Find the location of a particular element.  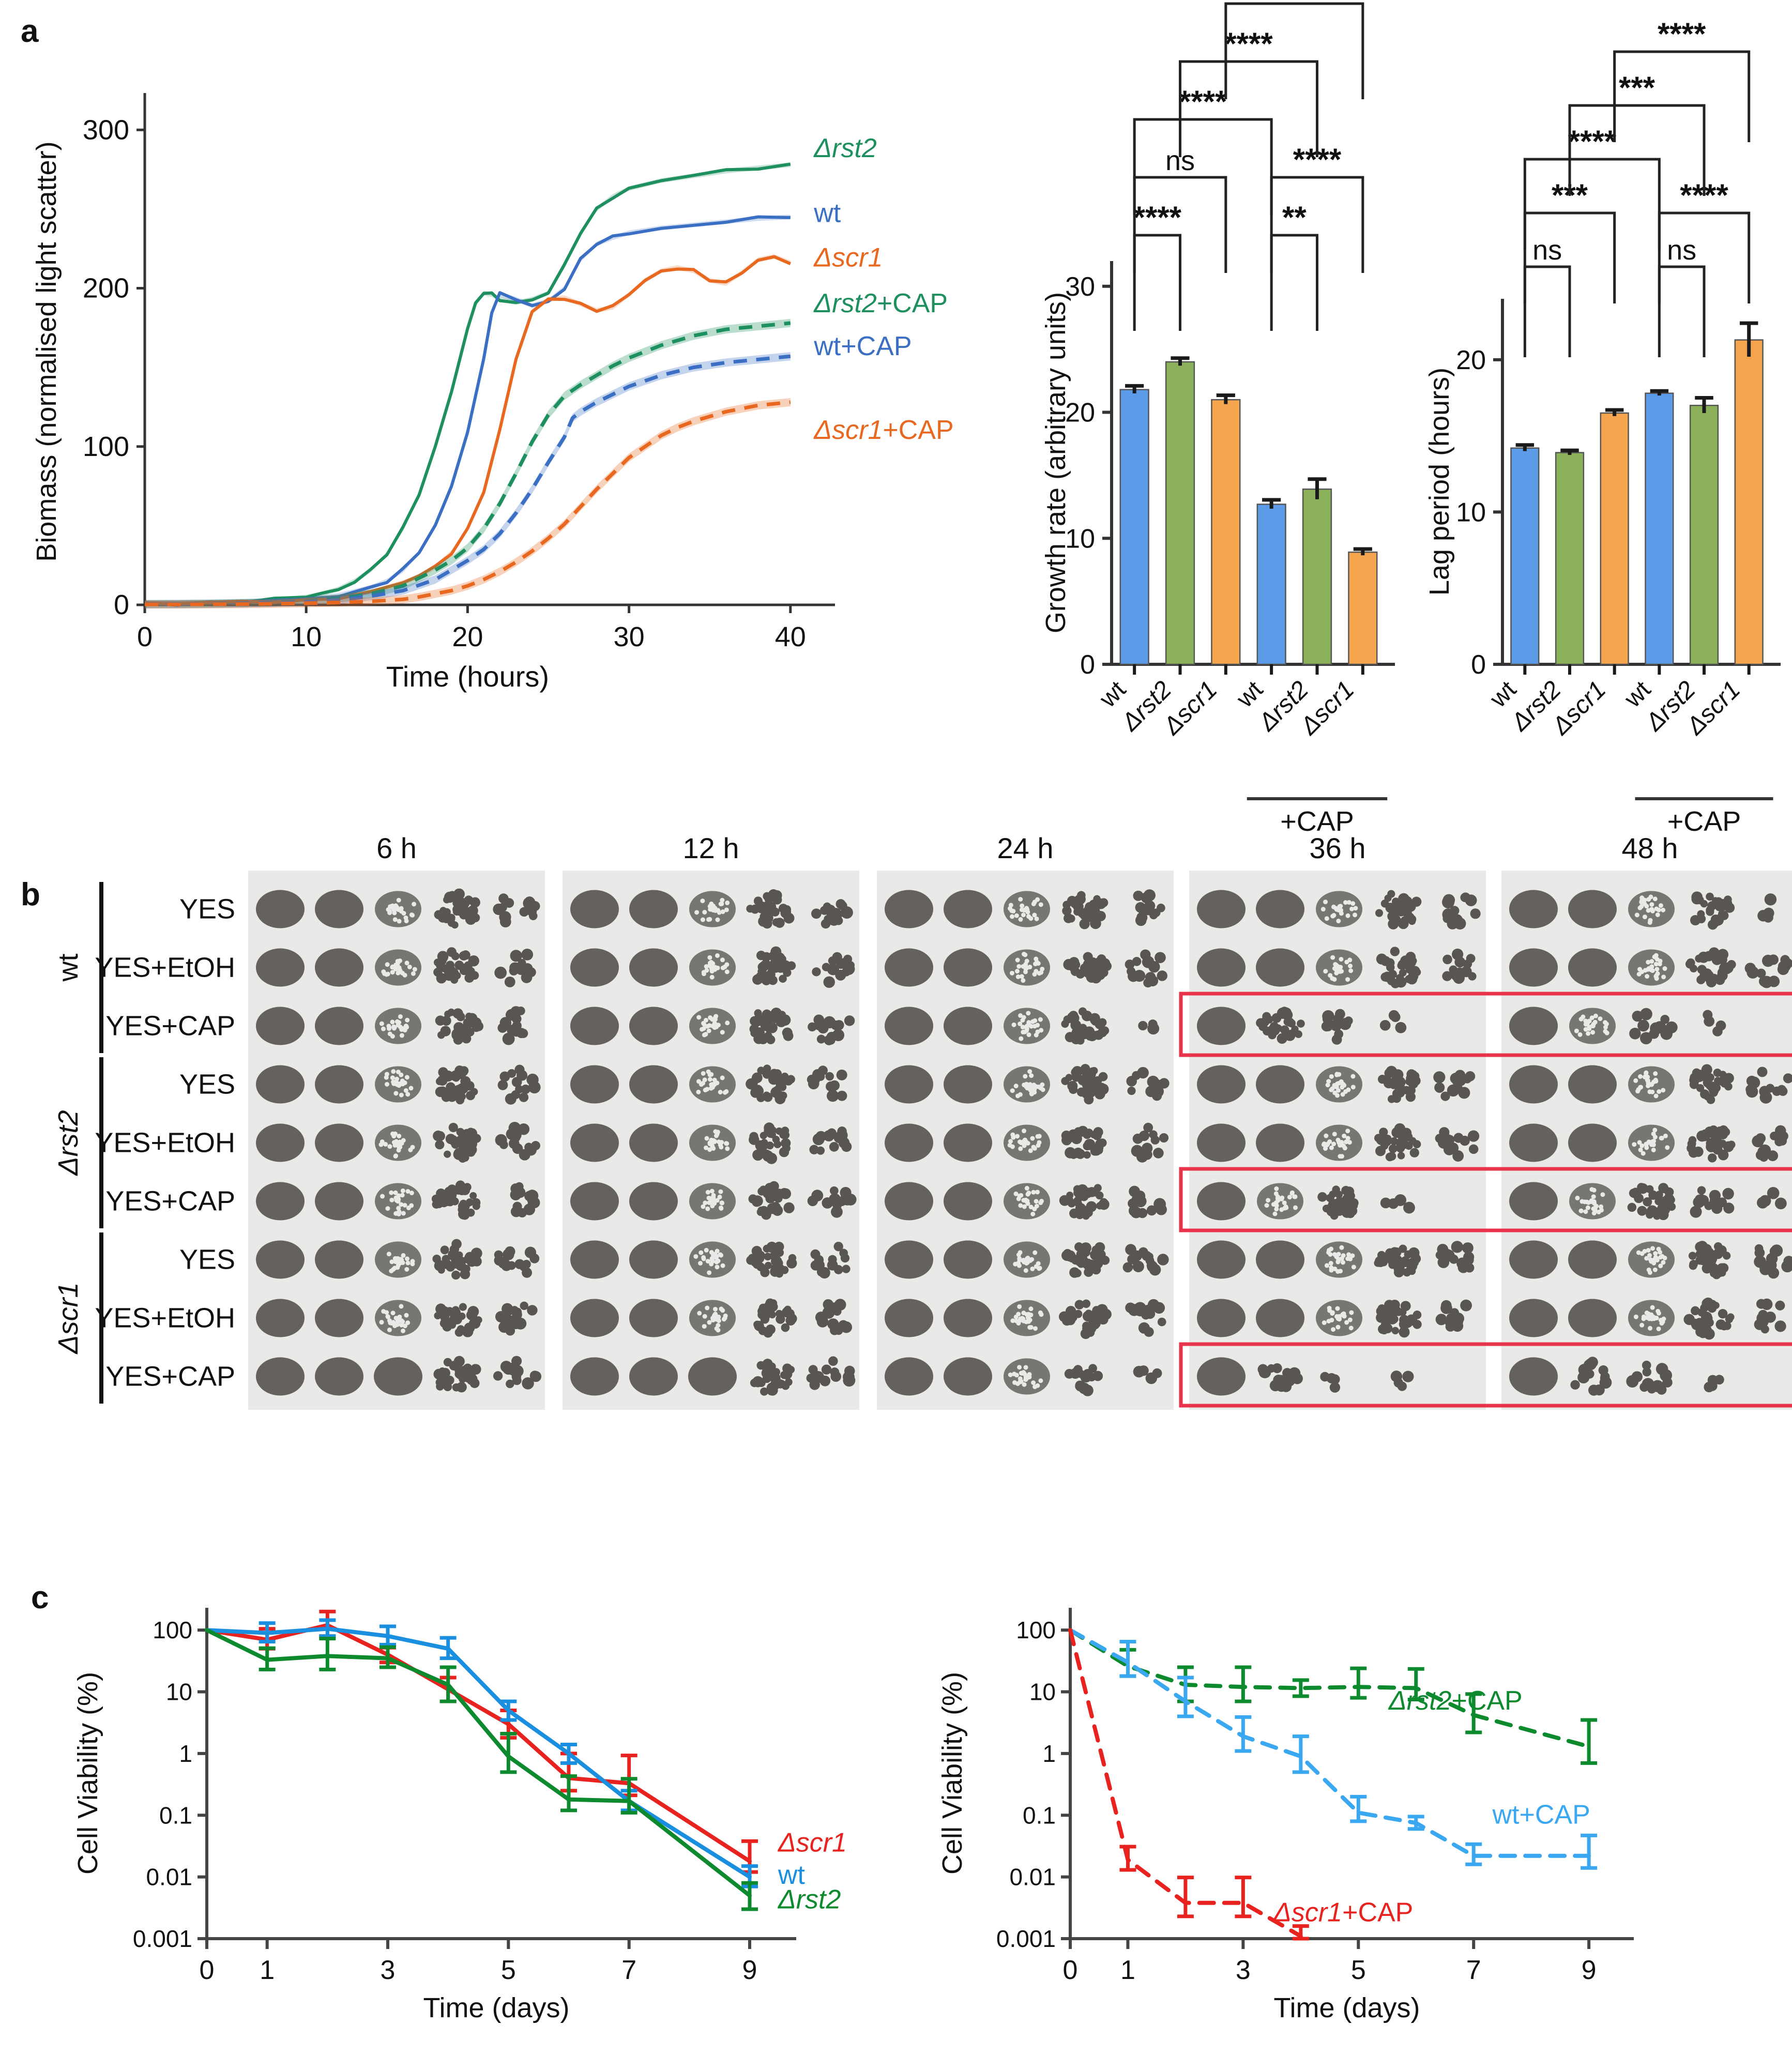

significance-bracket: **** is located at coordinates (1203, 149).